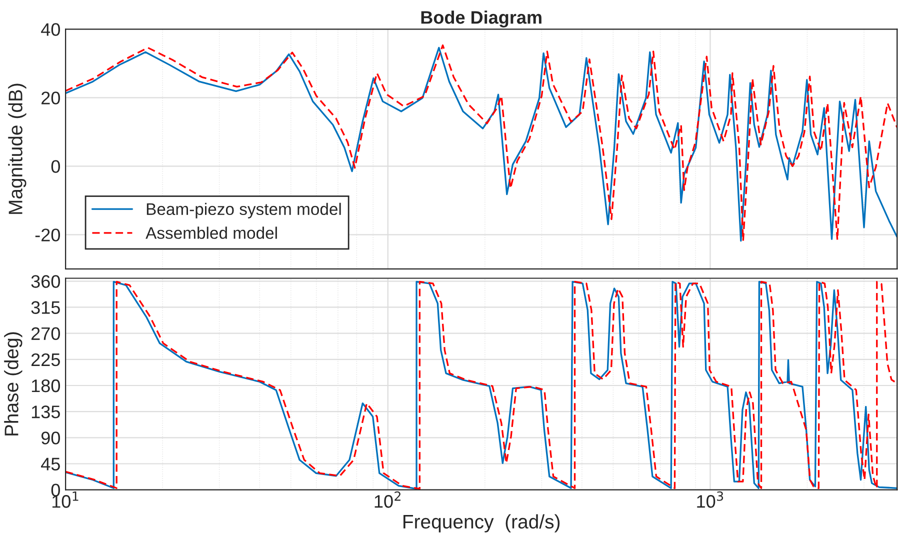 This screenshot has width=898, height=551. Describe the element at coordinates (45, 307) in the screenshot. I see `y-tick-label: 315` at that location.